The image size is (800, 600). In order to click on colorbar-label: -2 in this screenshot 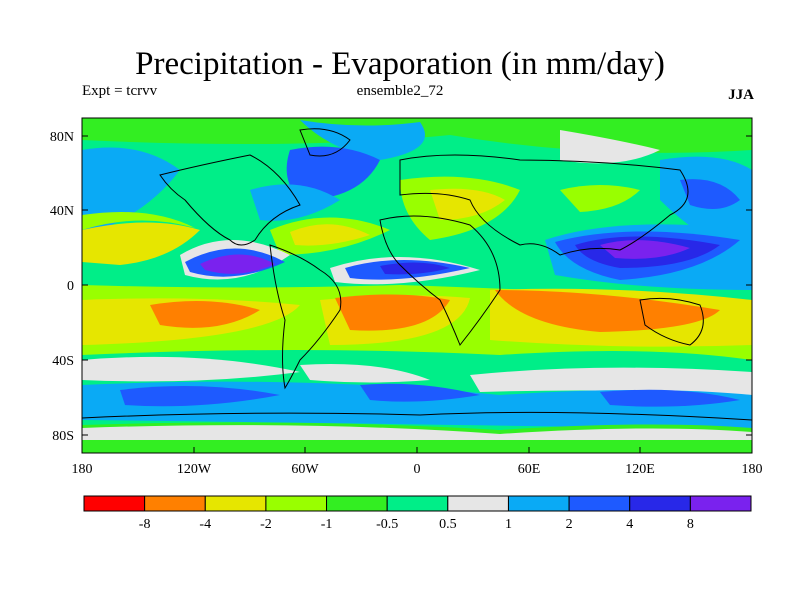, I will do `click(266, 524)`.